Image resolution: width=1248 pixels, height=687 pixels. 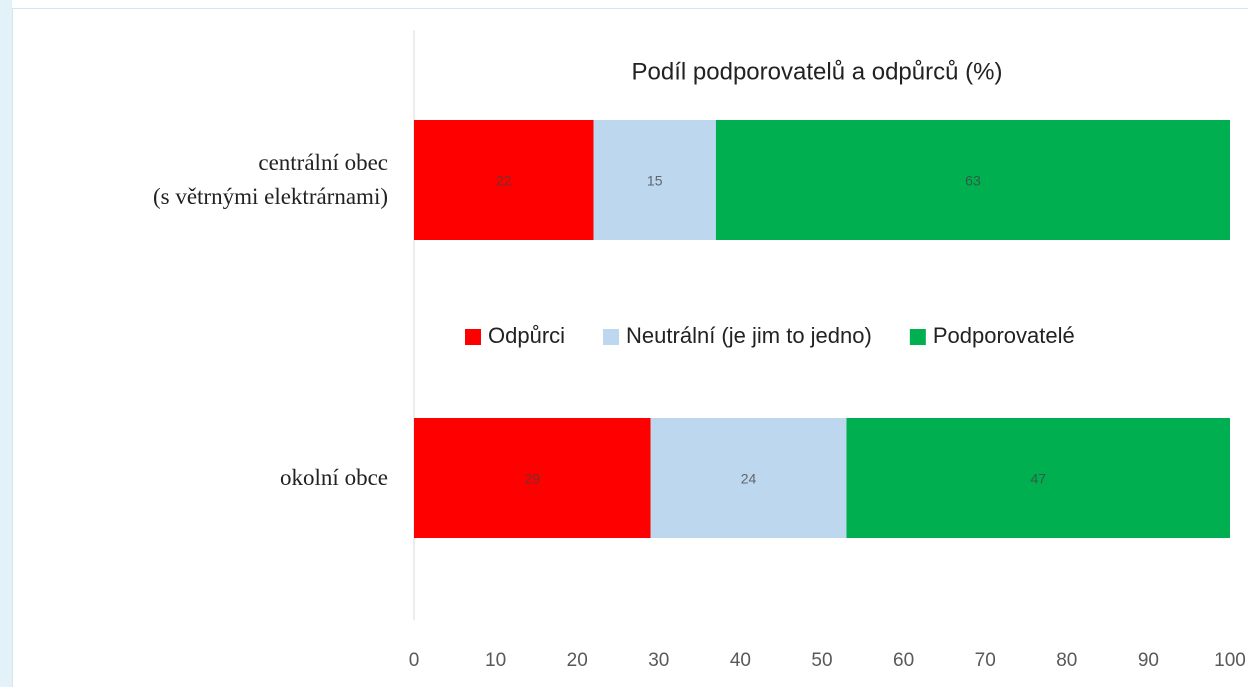 What do you see at coordinates (577, 660) in the screenshot?
I see `x-tick-label: 20` at bounding box center [577, 660].